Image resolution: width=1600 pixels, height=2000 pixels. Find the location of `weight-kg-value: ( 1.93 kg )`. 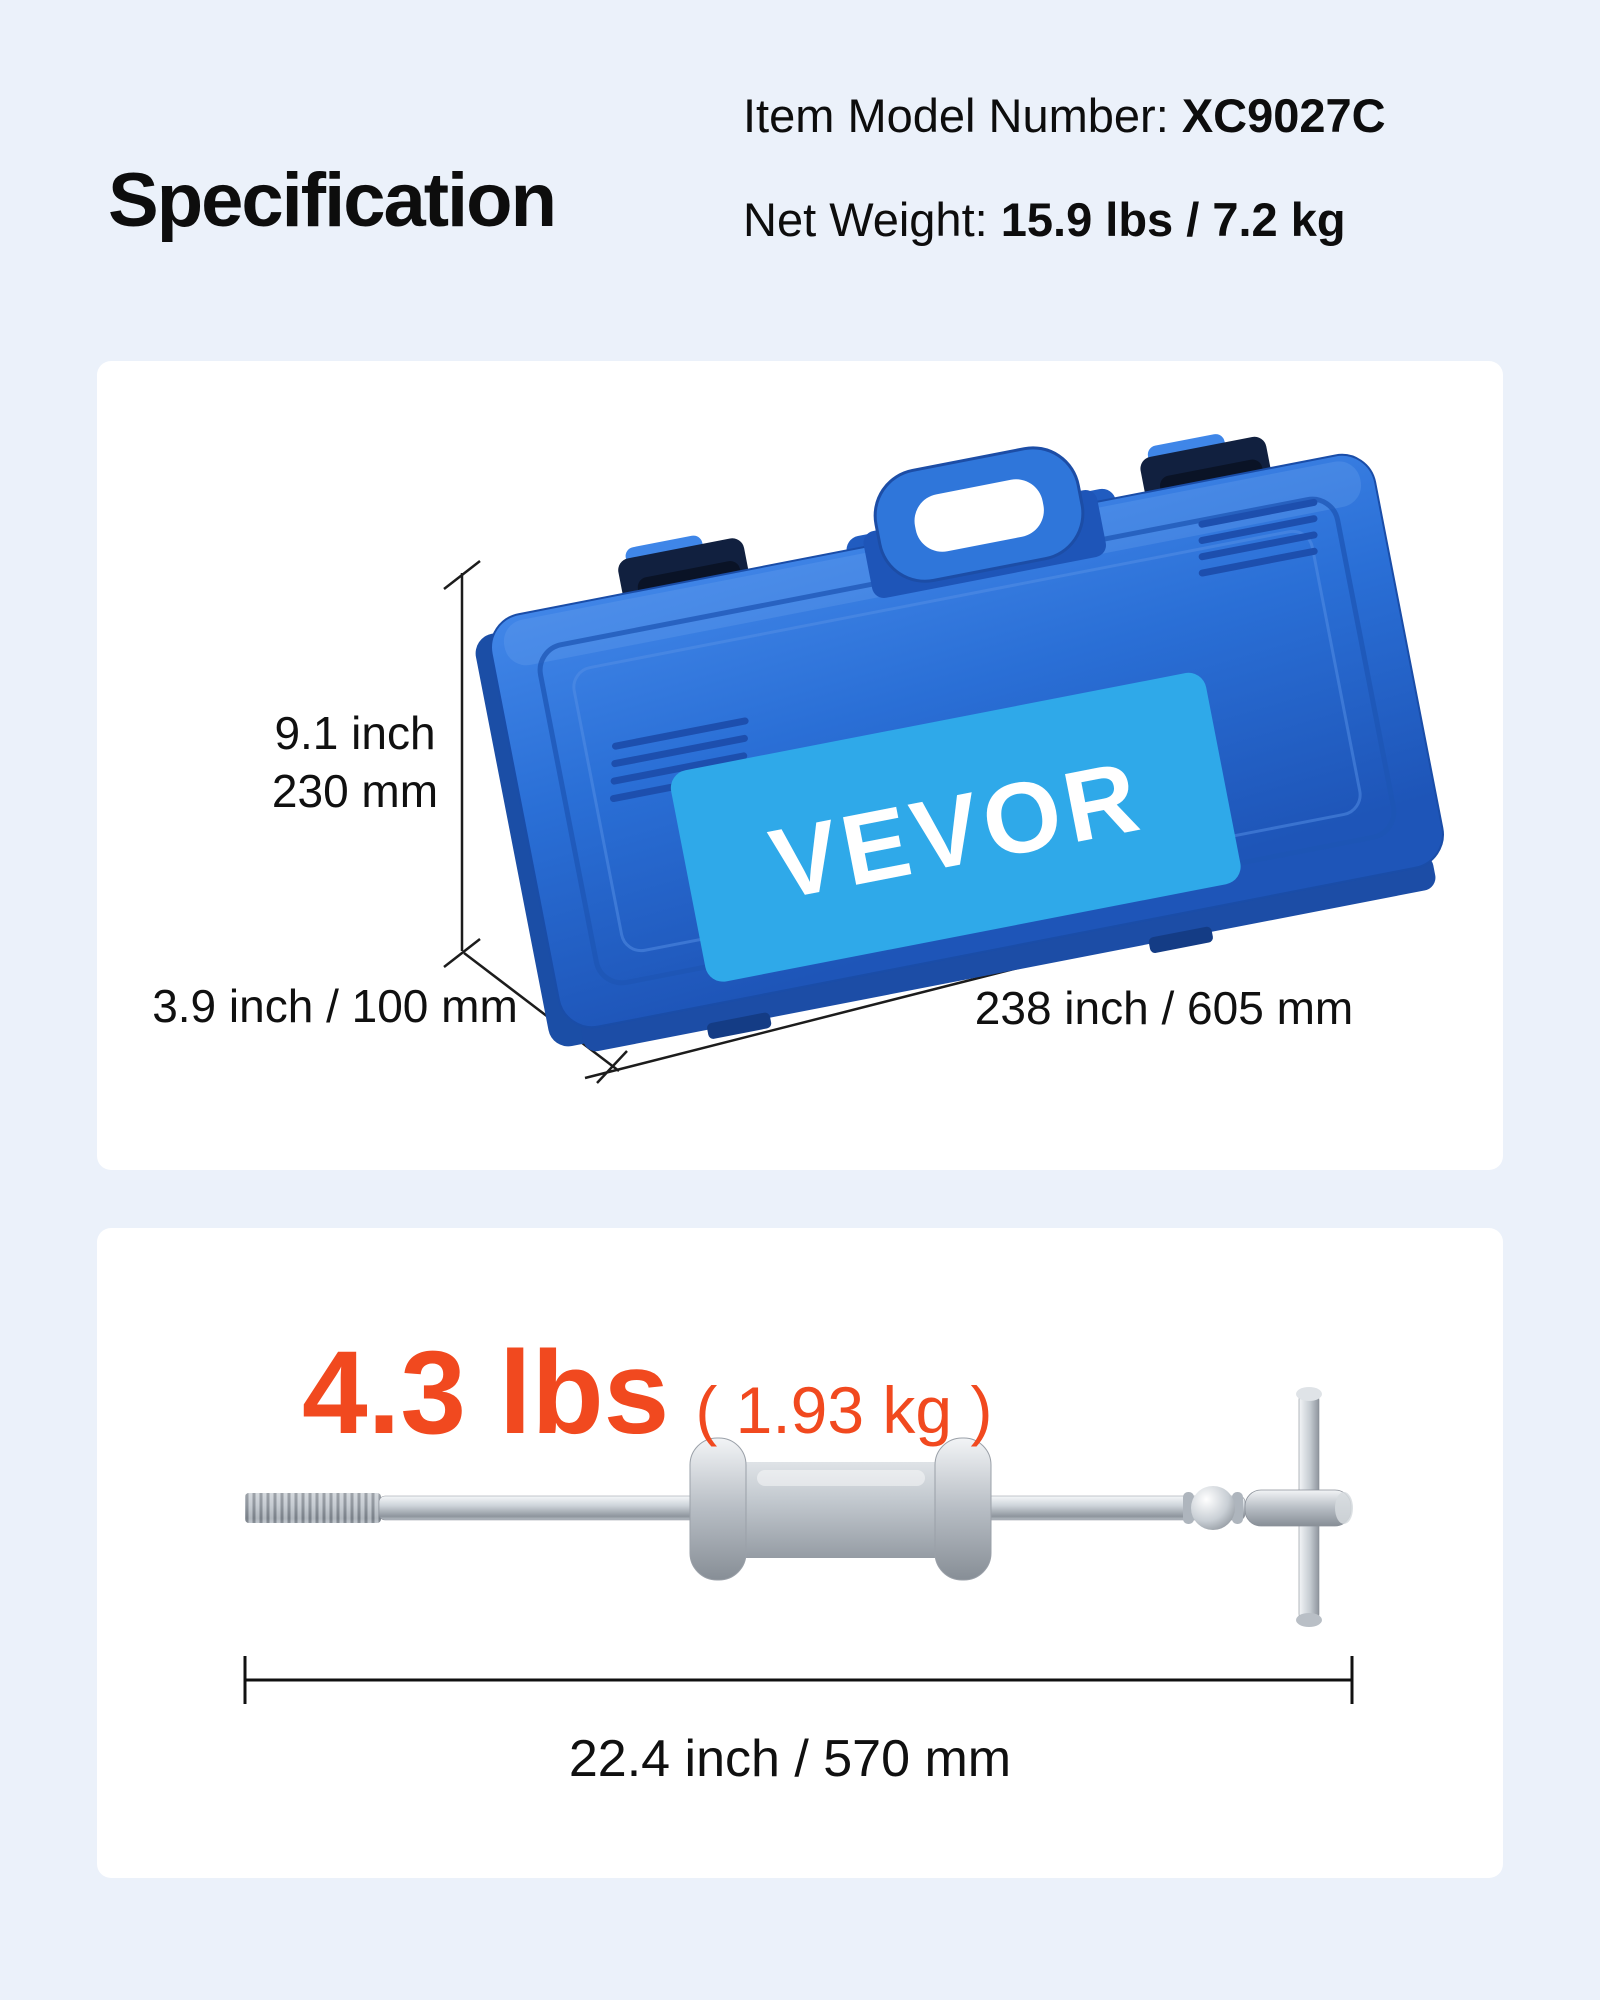

weight-kg-value: ( 1.93 kg ) is located at coordinates (844, 1410).